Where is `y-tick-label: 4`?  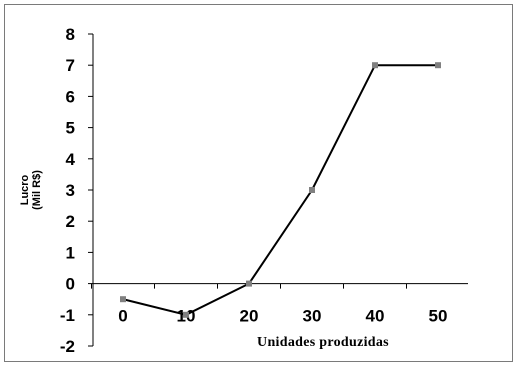
y-tick-label: 4 is located at coordinates (71, 159).